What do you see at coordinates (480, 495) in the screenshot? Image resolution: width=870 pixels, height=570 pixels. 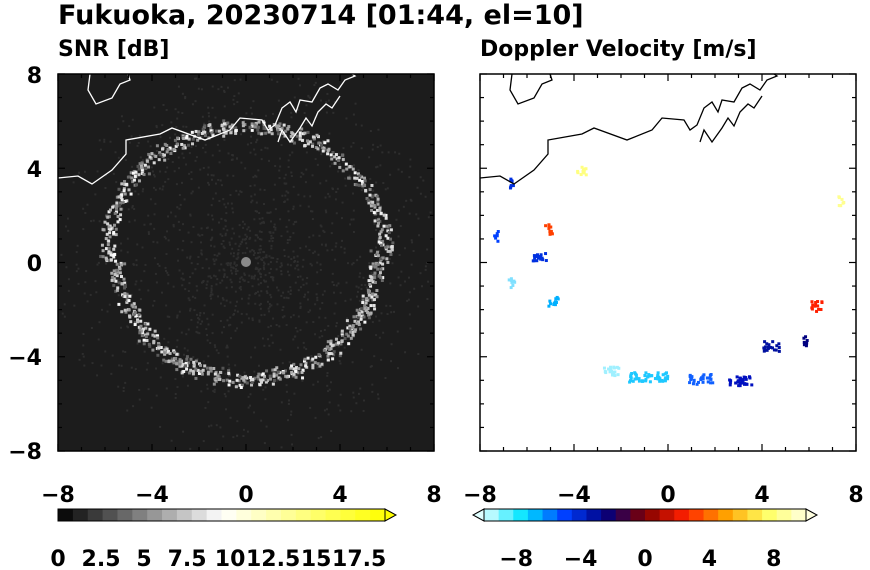 I see `x-tick-label: −8` at bounding box center [480, 495].